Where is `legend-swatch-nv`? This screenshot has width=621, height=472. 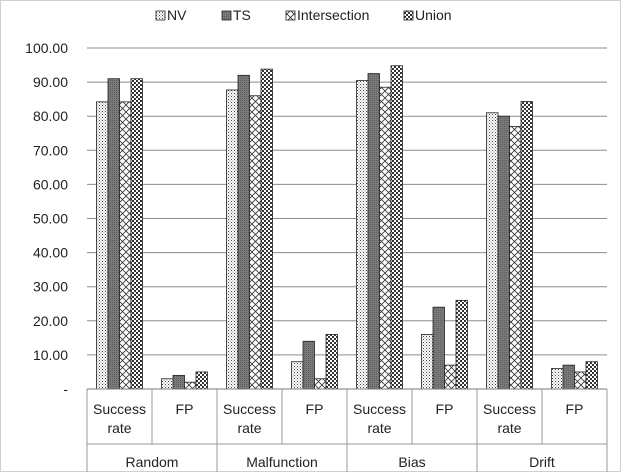
legend-swatch-nv is located at coordinates (160, 15).